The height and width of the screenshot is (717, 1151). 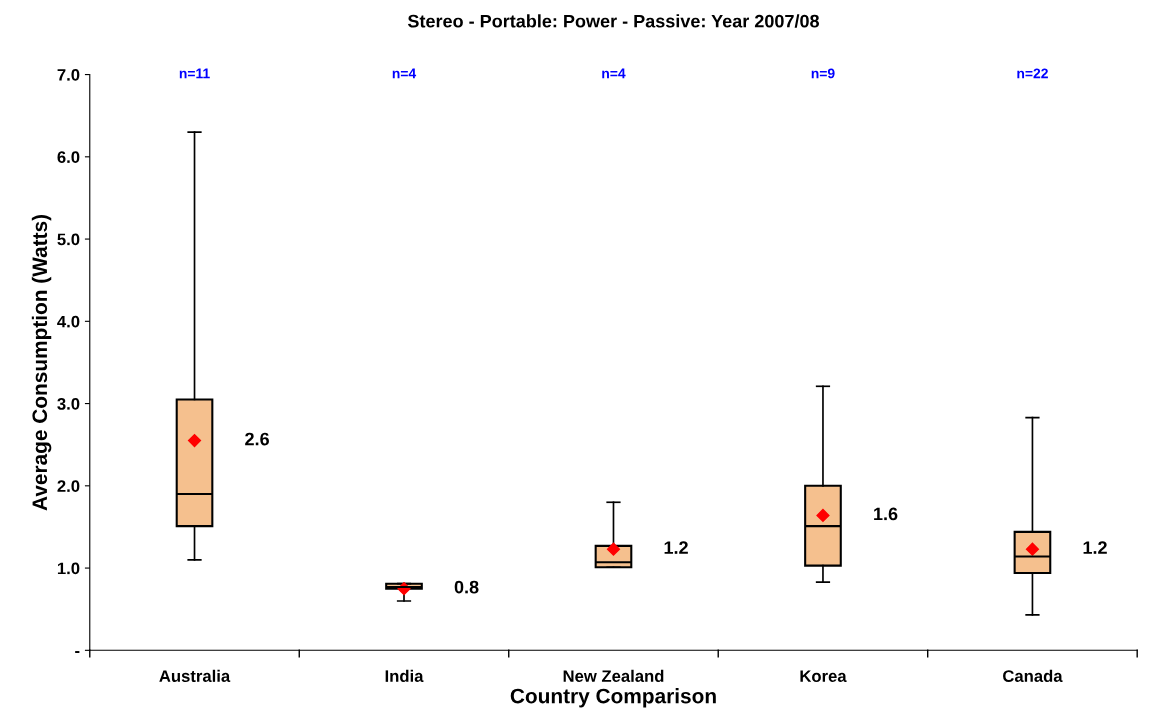 What do you see at coordinates (613, 698) in the screenshot?
I see `x-axis-title: Country Comparison` at bounding box center [613, 698].